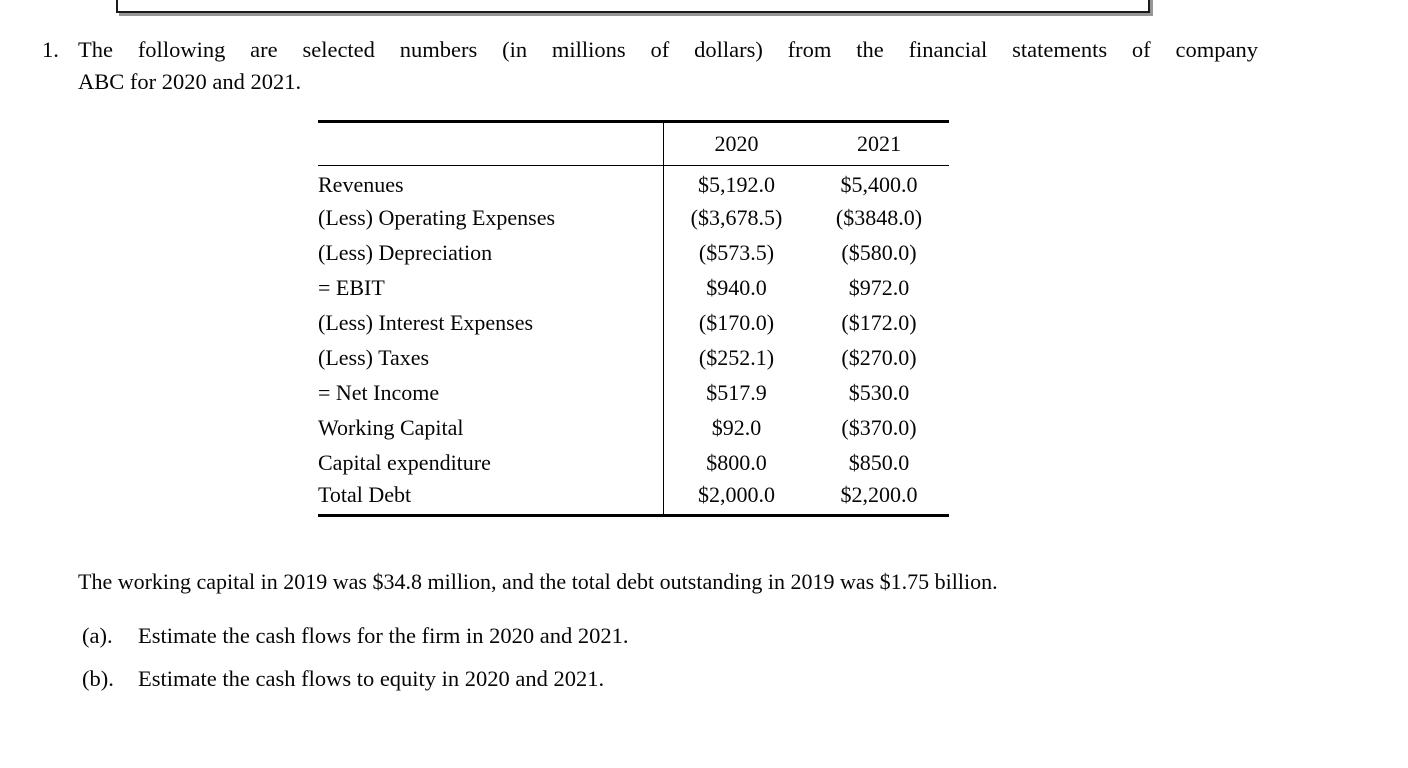 The image size is (1408, 768). Describe the element at coordinates (879, 143) in the screenshot. I see `header-2021: 2021` at that location.